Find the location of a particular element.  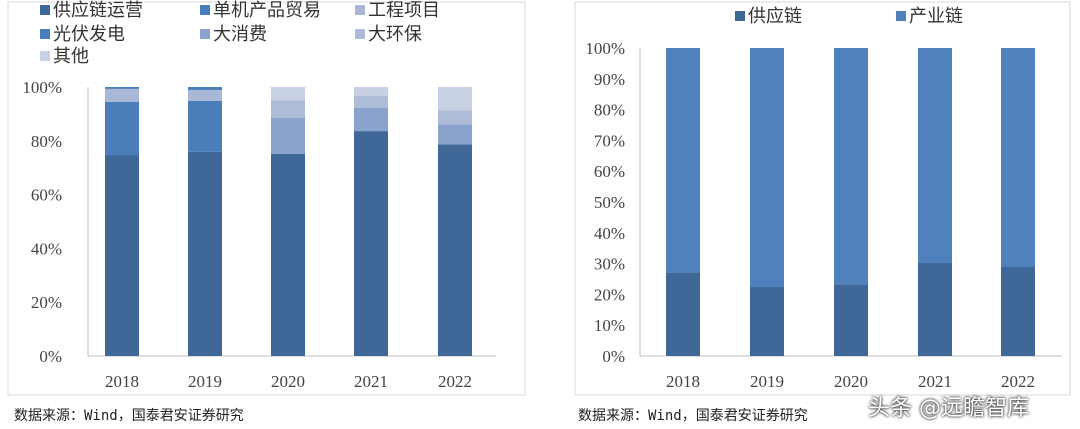

y-tick-label: 90% is located at coordinates (609, 79).